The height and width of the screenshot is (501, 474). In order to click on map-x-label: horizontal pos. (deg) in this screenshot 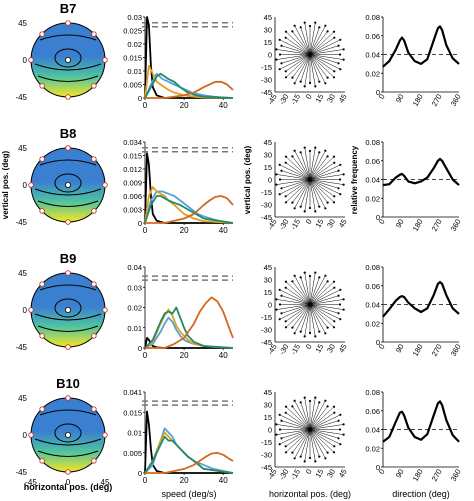, I will do `click(68, 487)`.